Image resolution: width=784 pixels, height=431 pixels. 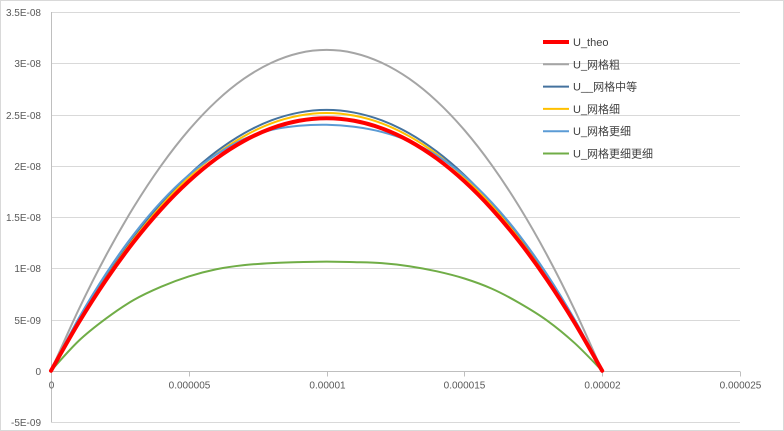 I want to click on y-tick-label: -5E-09, so click(x=26, y=423).